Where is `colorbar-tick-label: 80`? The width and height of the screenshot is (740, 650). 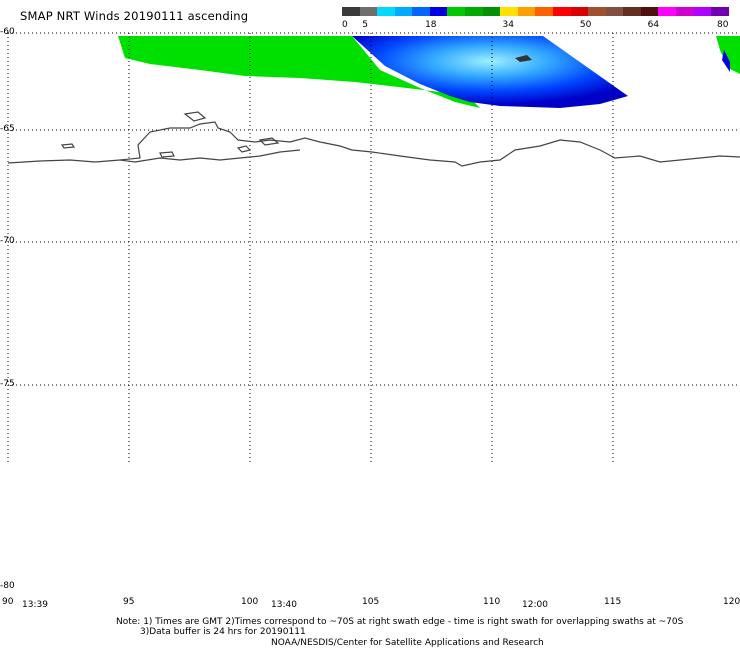
colorbar-tick-label: 80 is located at coordinates (723, 25).